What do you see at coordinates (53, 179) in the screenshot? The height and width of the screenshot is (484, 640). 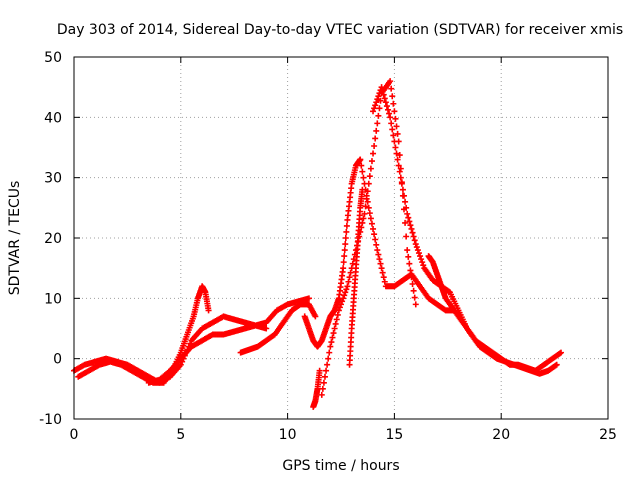 I see `y-tick-label: 30` at bounding box center [53, 179].